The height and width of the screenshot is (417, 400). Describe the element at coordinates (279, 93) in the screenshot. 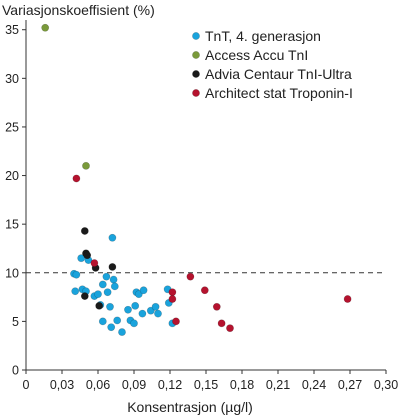

I see `legend-label-4: Architect stat Troponin-I` at that location.